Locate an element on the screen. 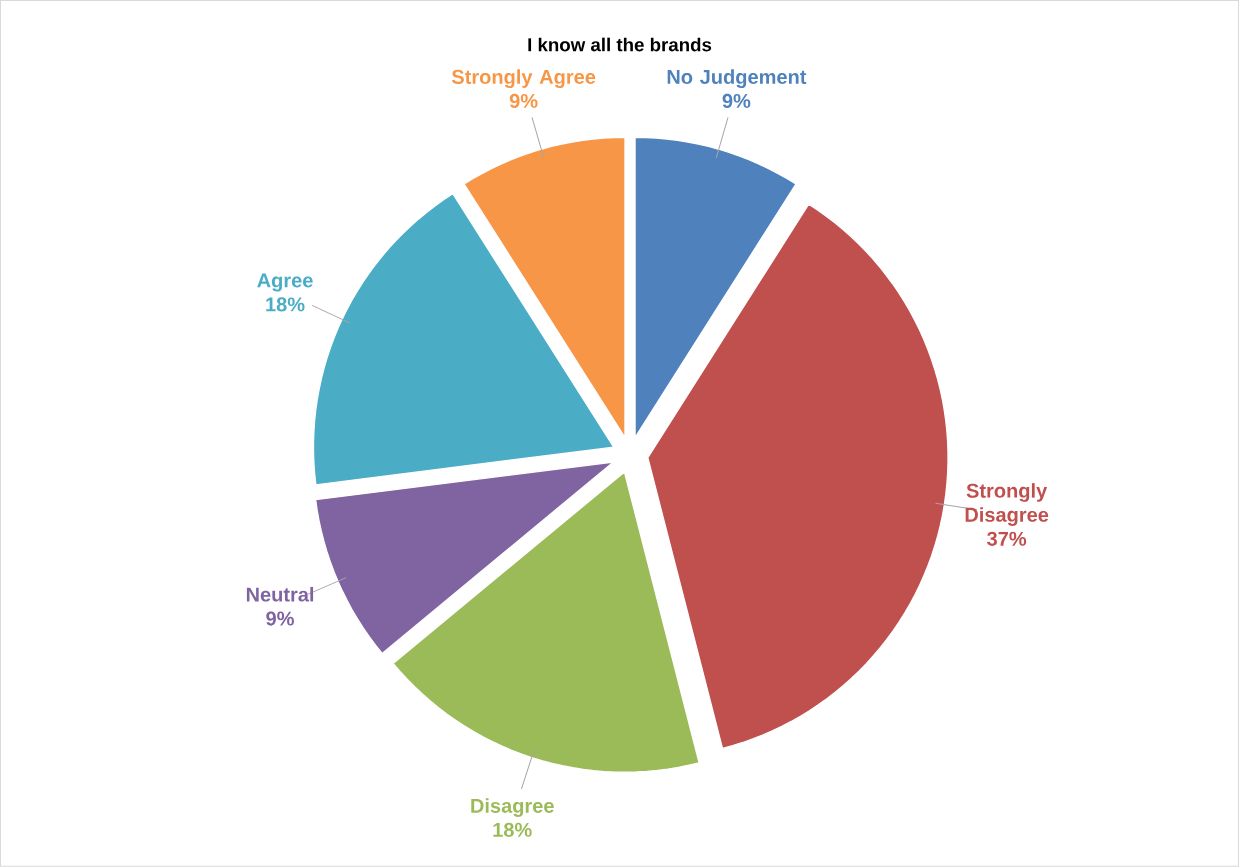  chart-title: I know all the brands is located at coordinates (620, 44).